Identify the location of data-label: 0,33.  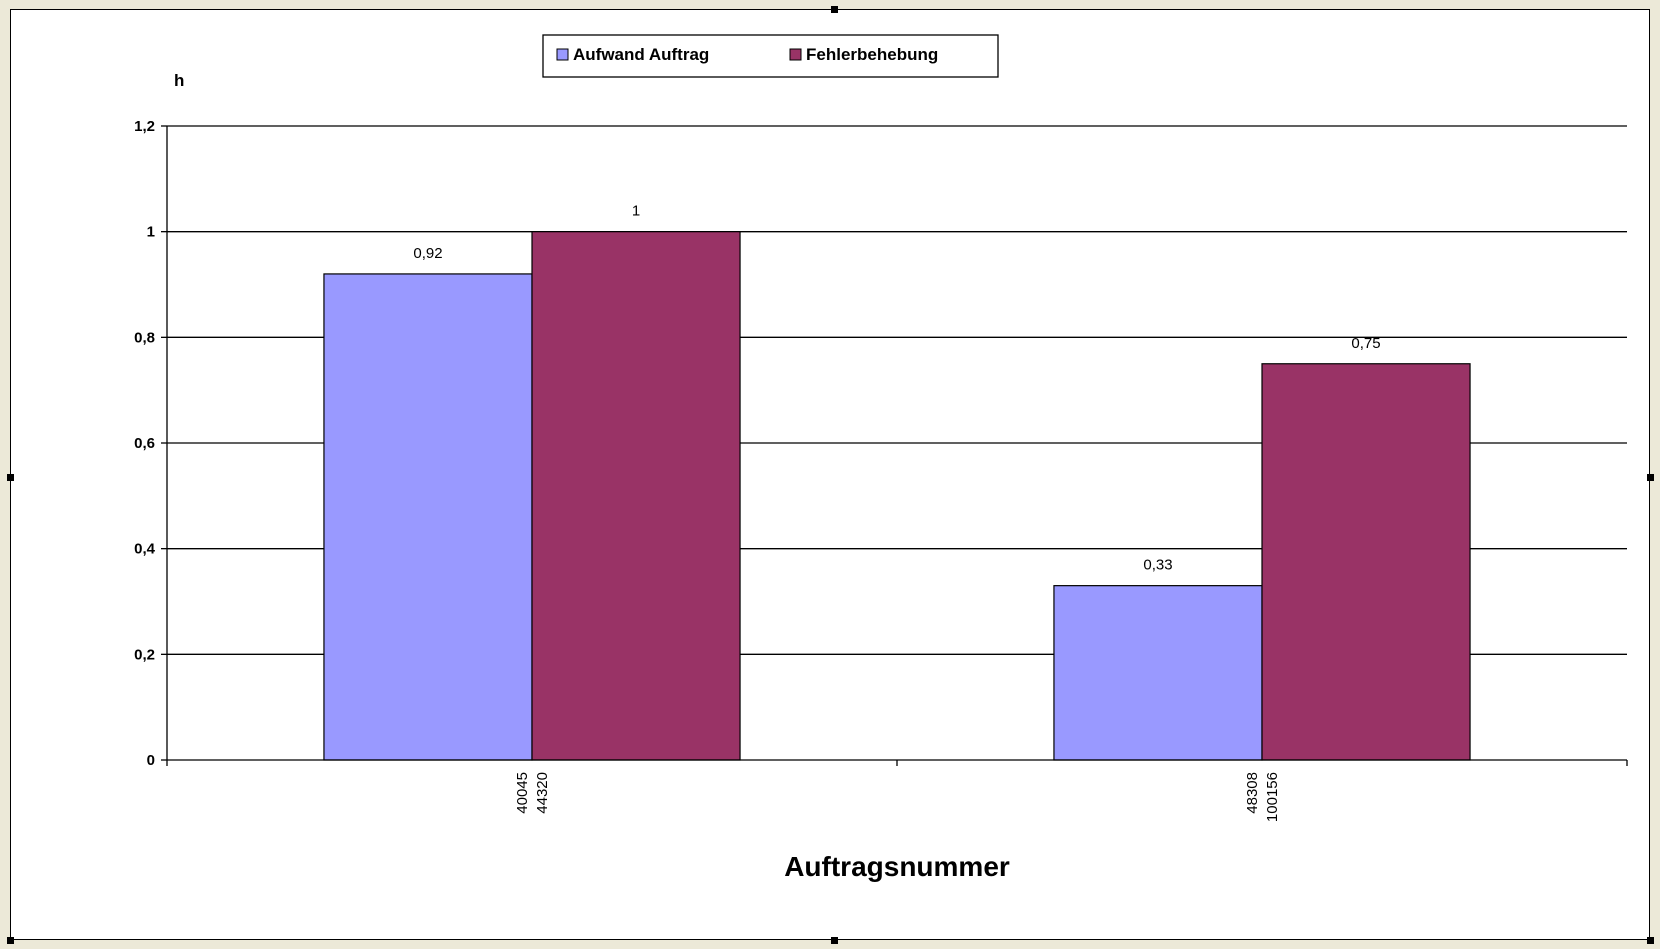
(1157, 565).